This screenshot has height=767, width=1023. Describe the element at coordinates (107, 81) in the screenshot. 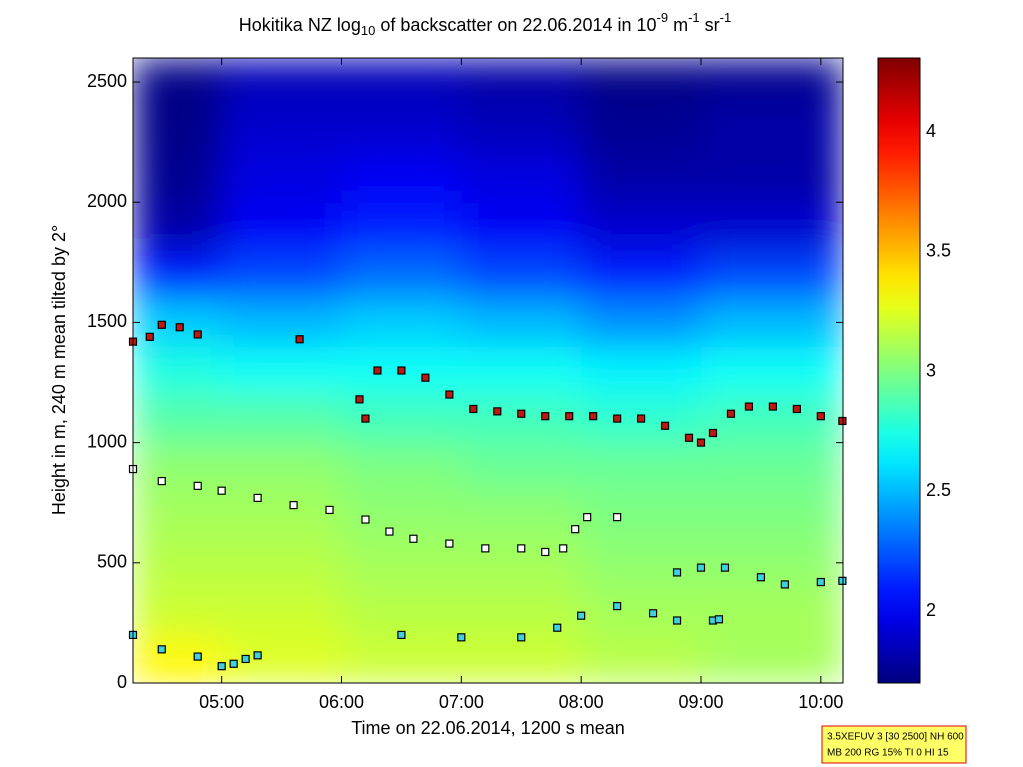

I see `y-tick-label: 2500` at that location.